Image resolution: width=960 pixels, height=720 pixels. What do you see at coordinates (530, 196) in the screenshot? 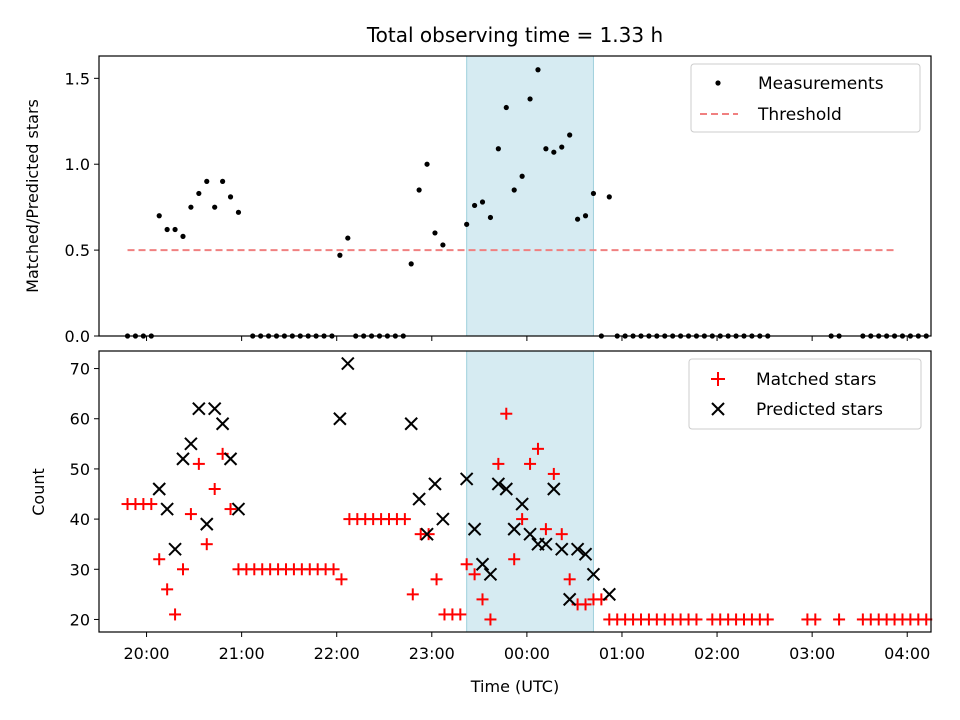
I see `top-highlight-span` at bounding box center [530, 196].